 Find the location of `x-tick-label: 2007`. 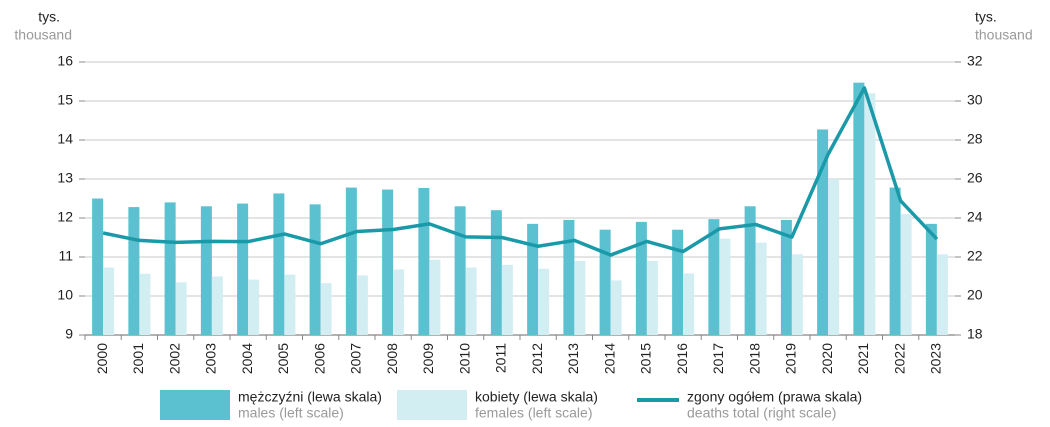

x-tick-label: 2007 is located at coordinates (356, 358).